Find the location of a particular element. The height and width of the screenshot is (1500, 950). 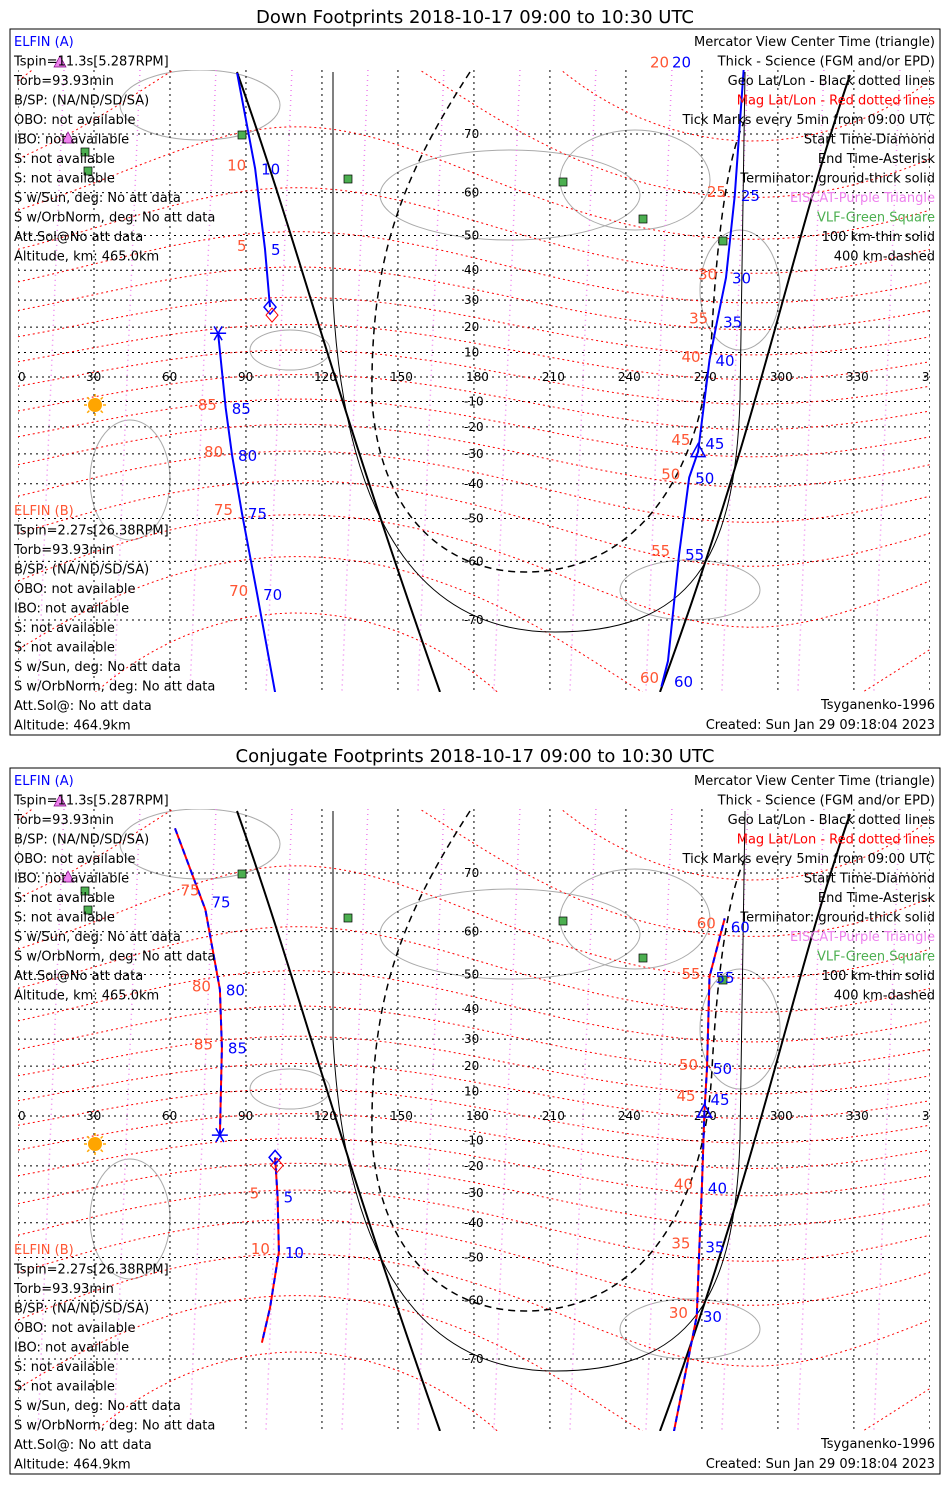

legend-entry: Thick - Science (FGM and/or EPD) is located at coordinates (826, 801).